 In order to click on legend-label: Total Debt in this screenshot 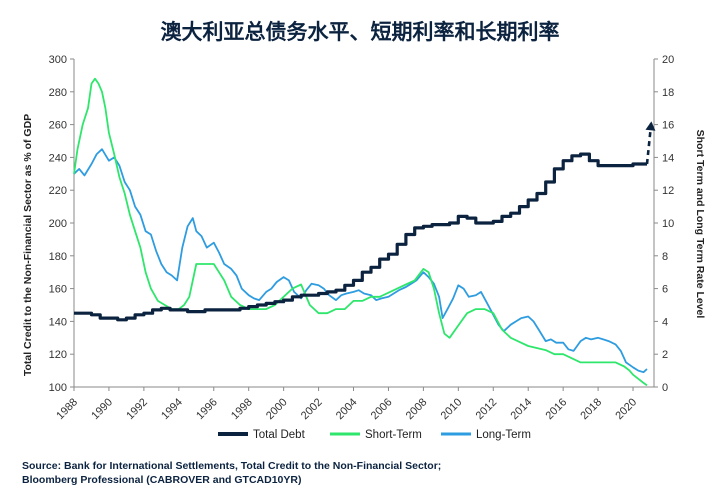, I will do `click(279, 435)`.